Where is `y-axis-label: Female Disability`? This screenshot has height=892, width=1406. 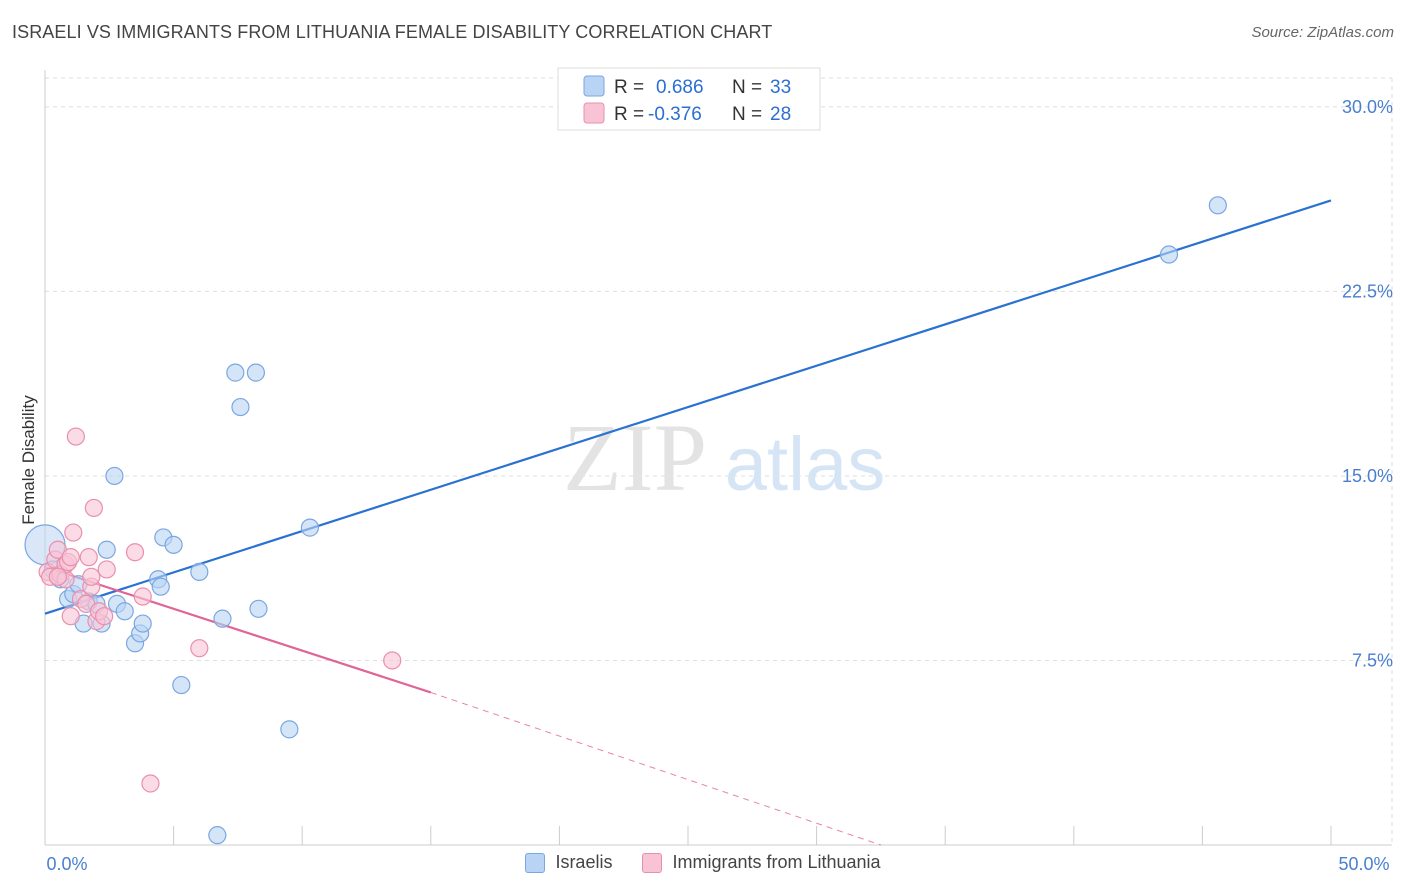 y-axis-label: Female Disability is located at coordinates (28, 460).